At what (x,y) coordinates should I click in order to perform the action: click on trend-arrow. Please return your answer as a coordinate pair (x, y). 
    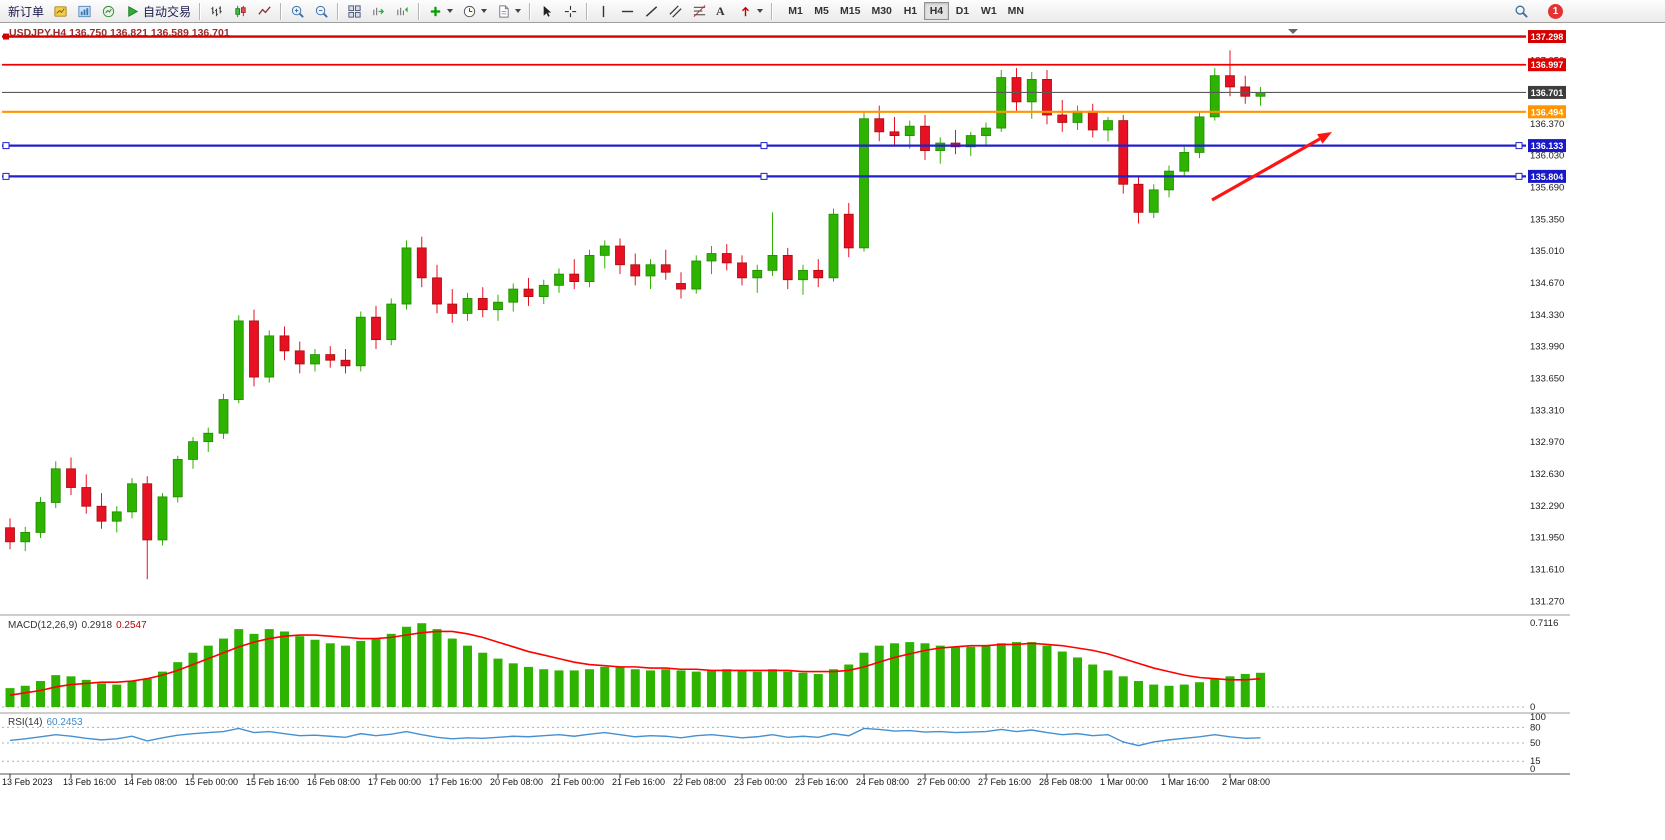
    Looking at the image, I should click on (1266, 169).